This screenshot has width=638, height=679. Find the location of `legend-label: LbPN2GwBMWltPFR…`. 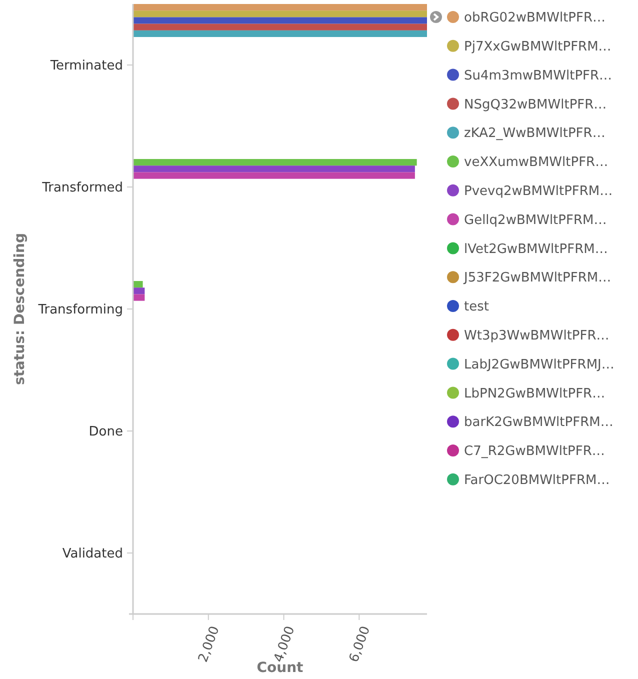

legend-label: LbPN2GwBMWltPFR… is located at coordinates (535, 394).